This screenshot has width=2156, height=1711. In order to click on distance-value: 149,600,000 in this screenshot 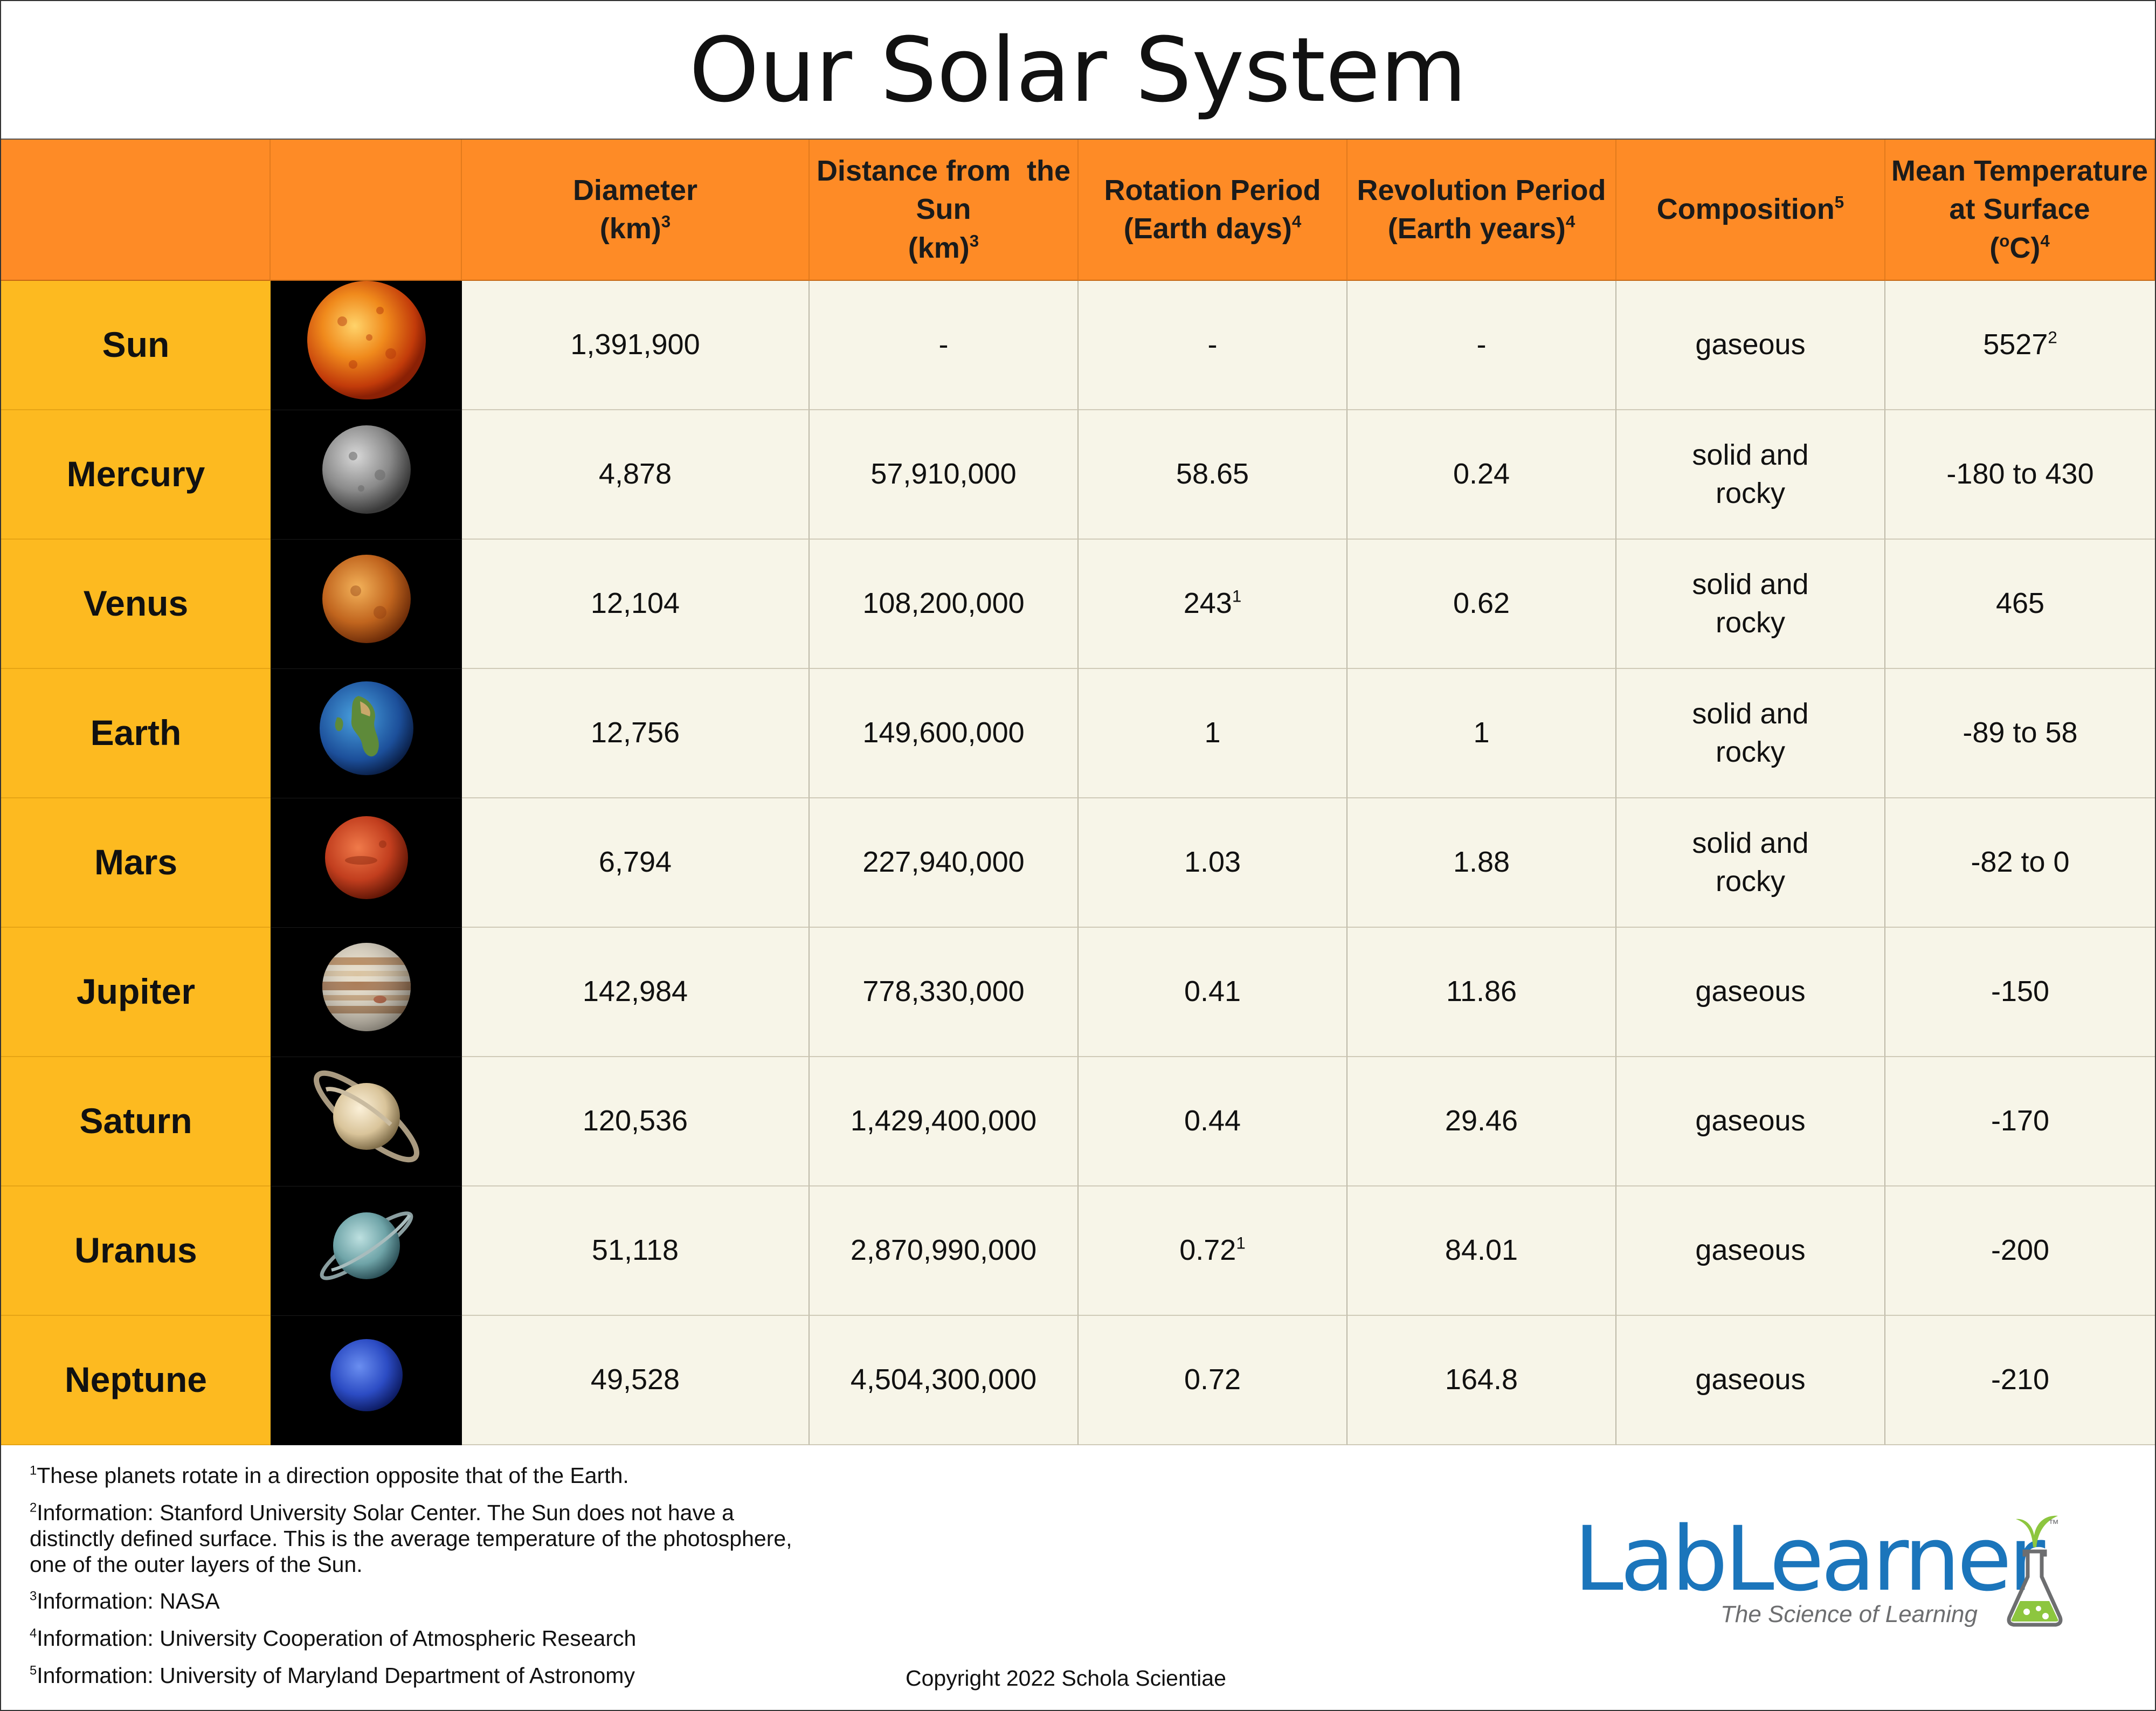, I will do `click(944, 733)`.